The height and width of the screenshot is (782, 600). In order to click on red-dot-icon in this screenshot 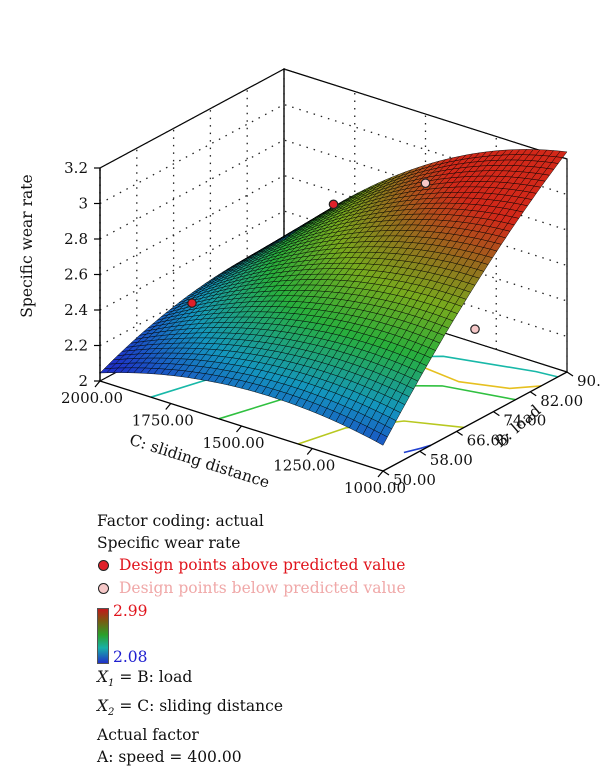, I will do `click(103, 565)`.